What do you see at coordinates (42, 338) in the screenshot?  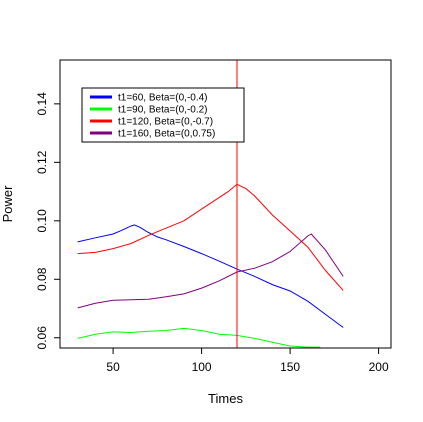 I see `y-tick-label: 0.06` at bounding box center [42, 338].